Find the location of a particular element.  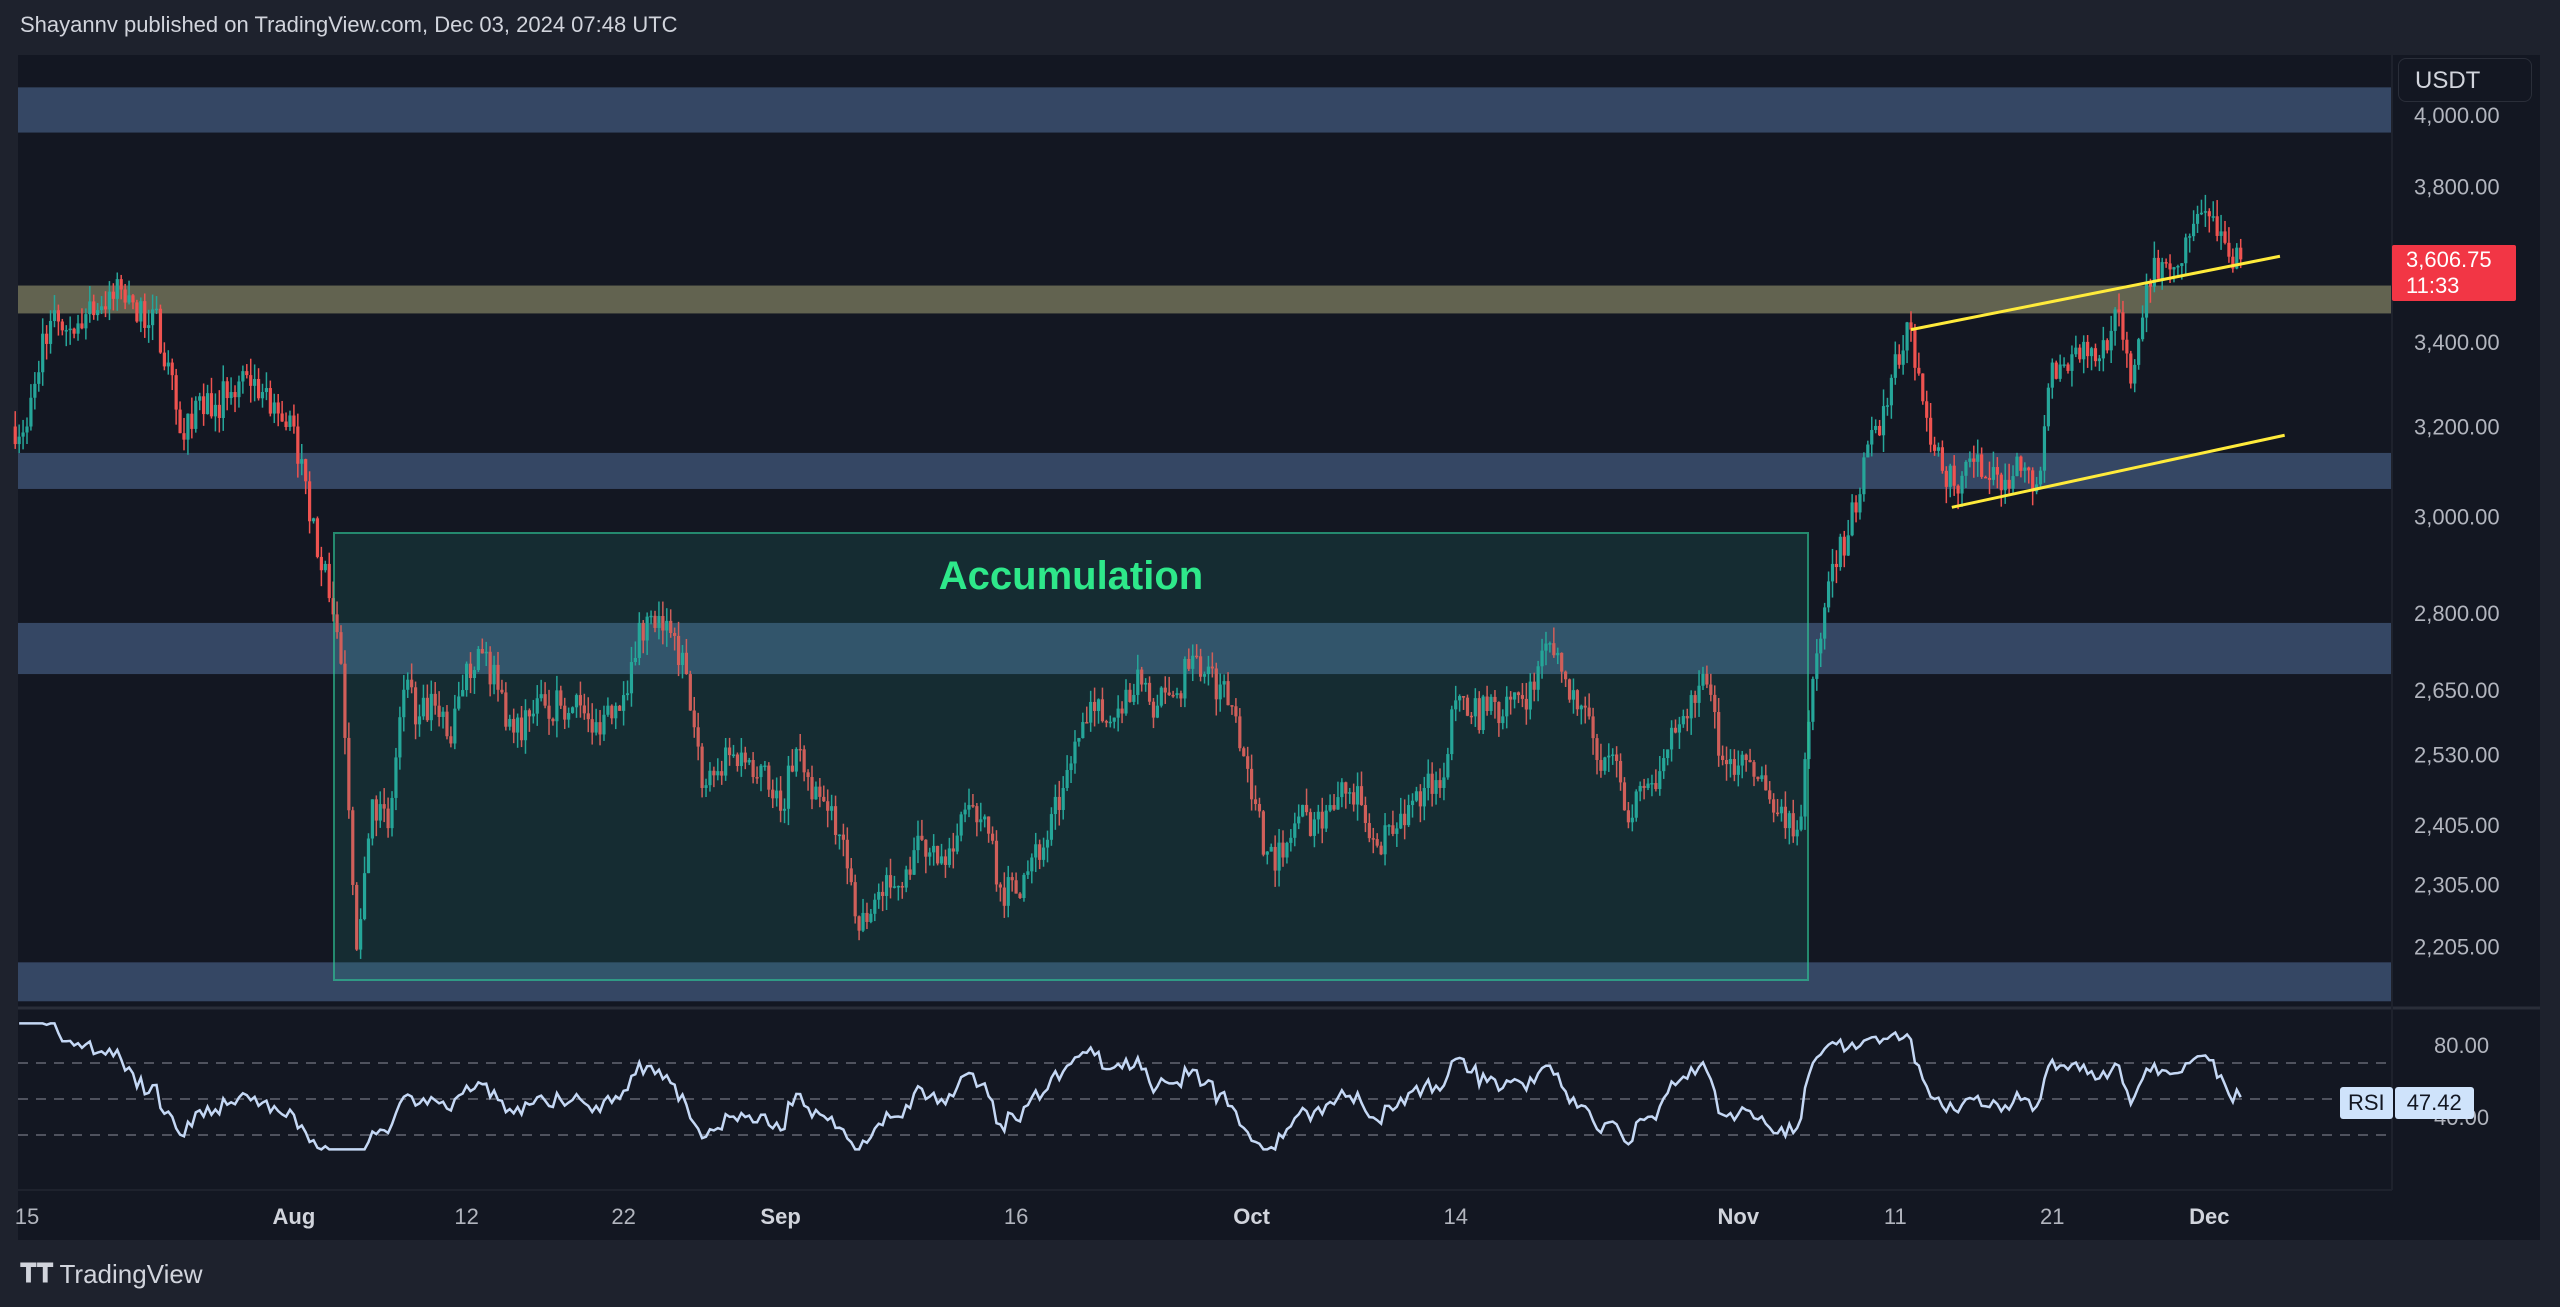

tv-logo-icon: 𝐓𝐓 is located at coordinates (37, 1273).